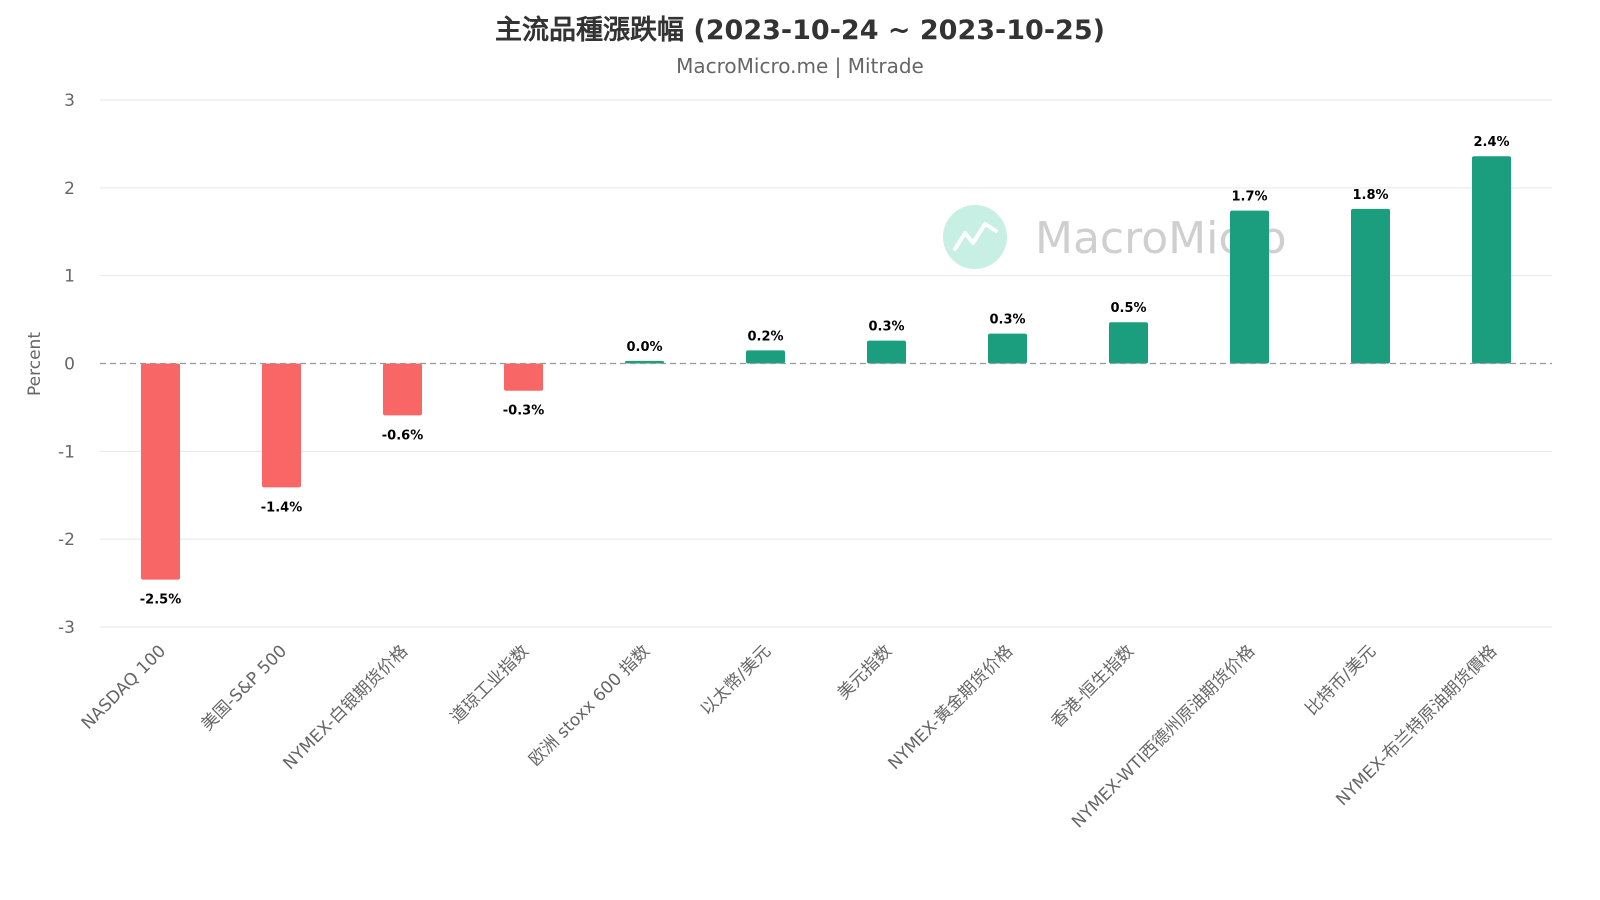 This screenshot has width=1600, height=900. What do you see at coordinates (244, 688) in the screenshot?
I see `x-tick-label: 美国-S&P 500` at bounding box center [244, 688].